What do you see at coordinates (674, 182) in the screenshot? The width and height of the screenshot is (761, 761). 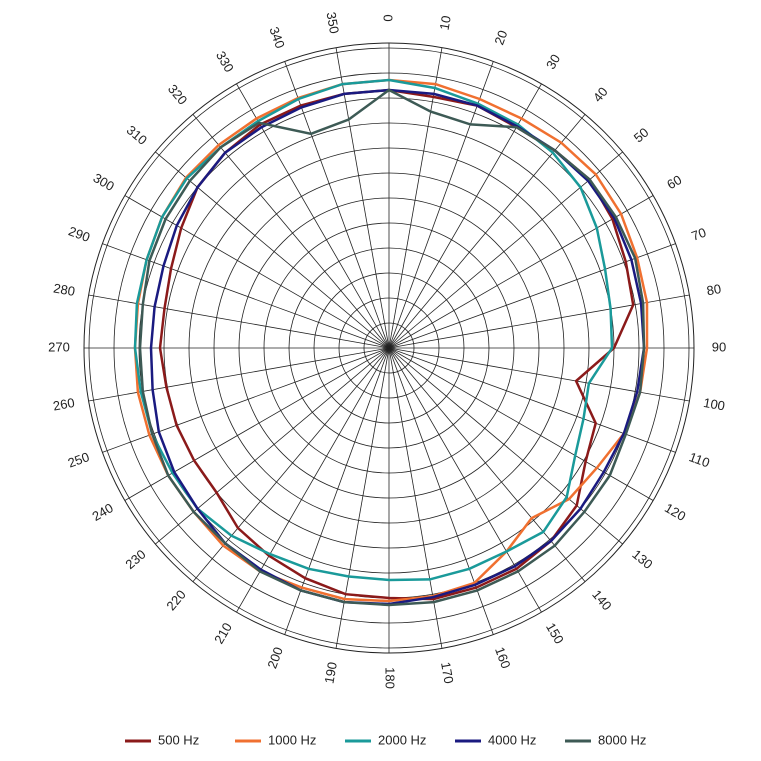 I see `angle-label: 60` at bounding box center [674, 182].